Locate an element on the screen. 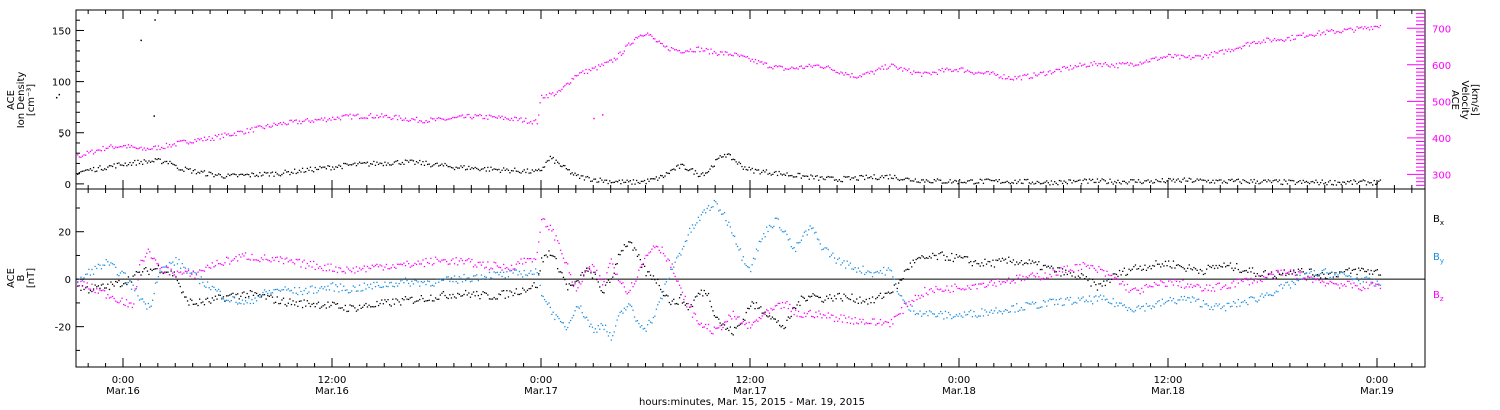 The height and width of the screenshot is (410, 1500). left-axis-title-line: ACE is located at coordinates (11, 100).